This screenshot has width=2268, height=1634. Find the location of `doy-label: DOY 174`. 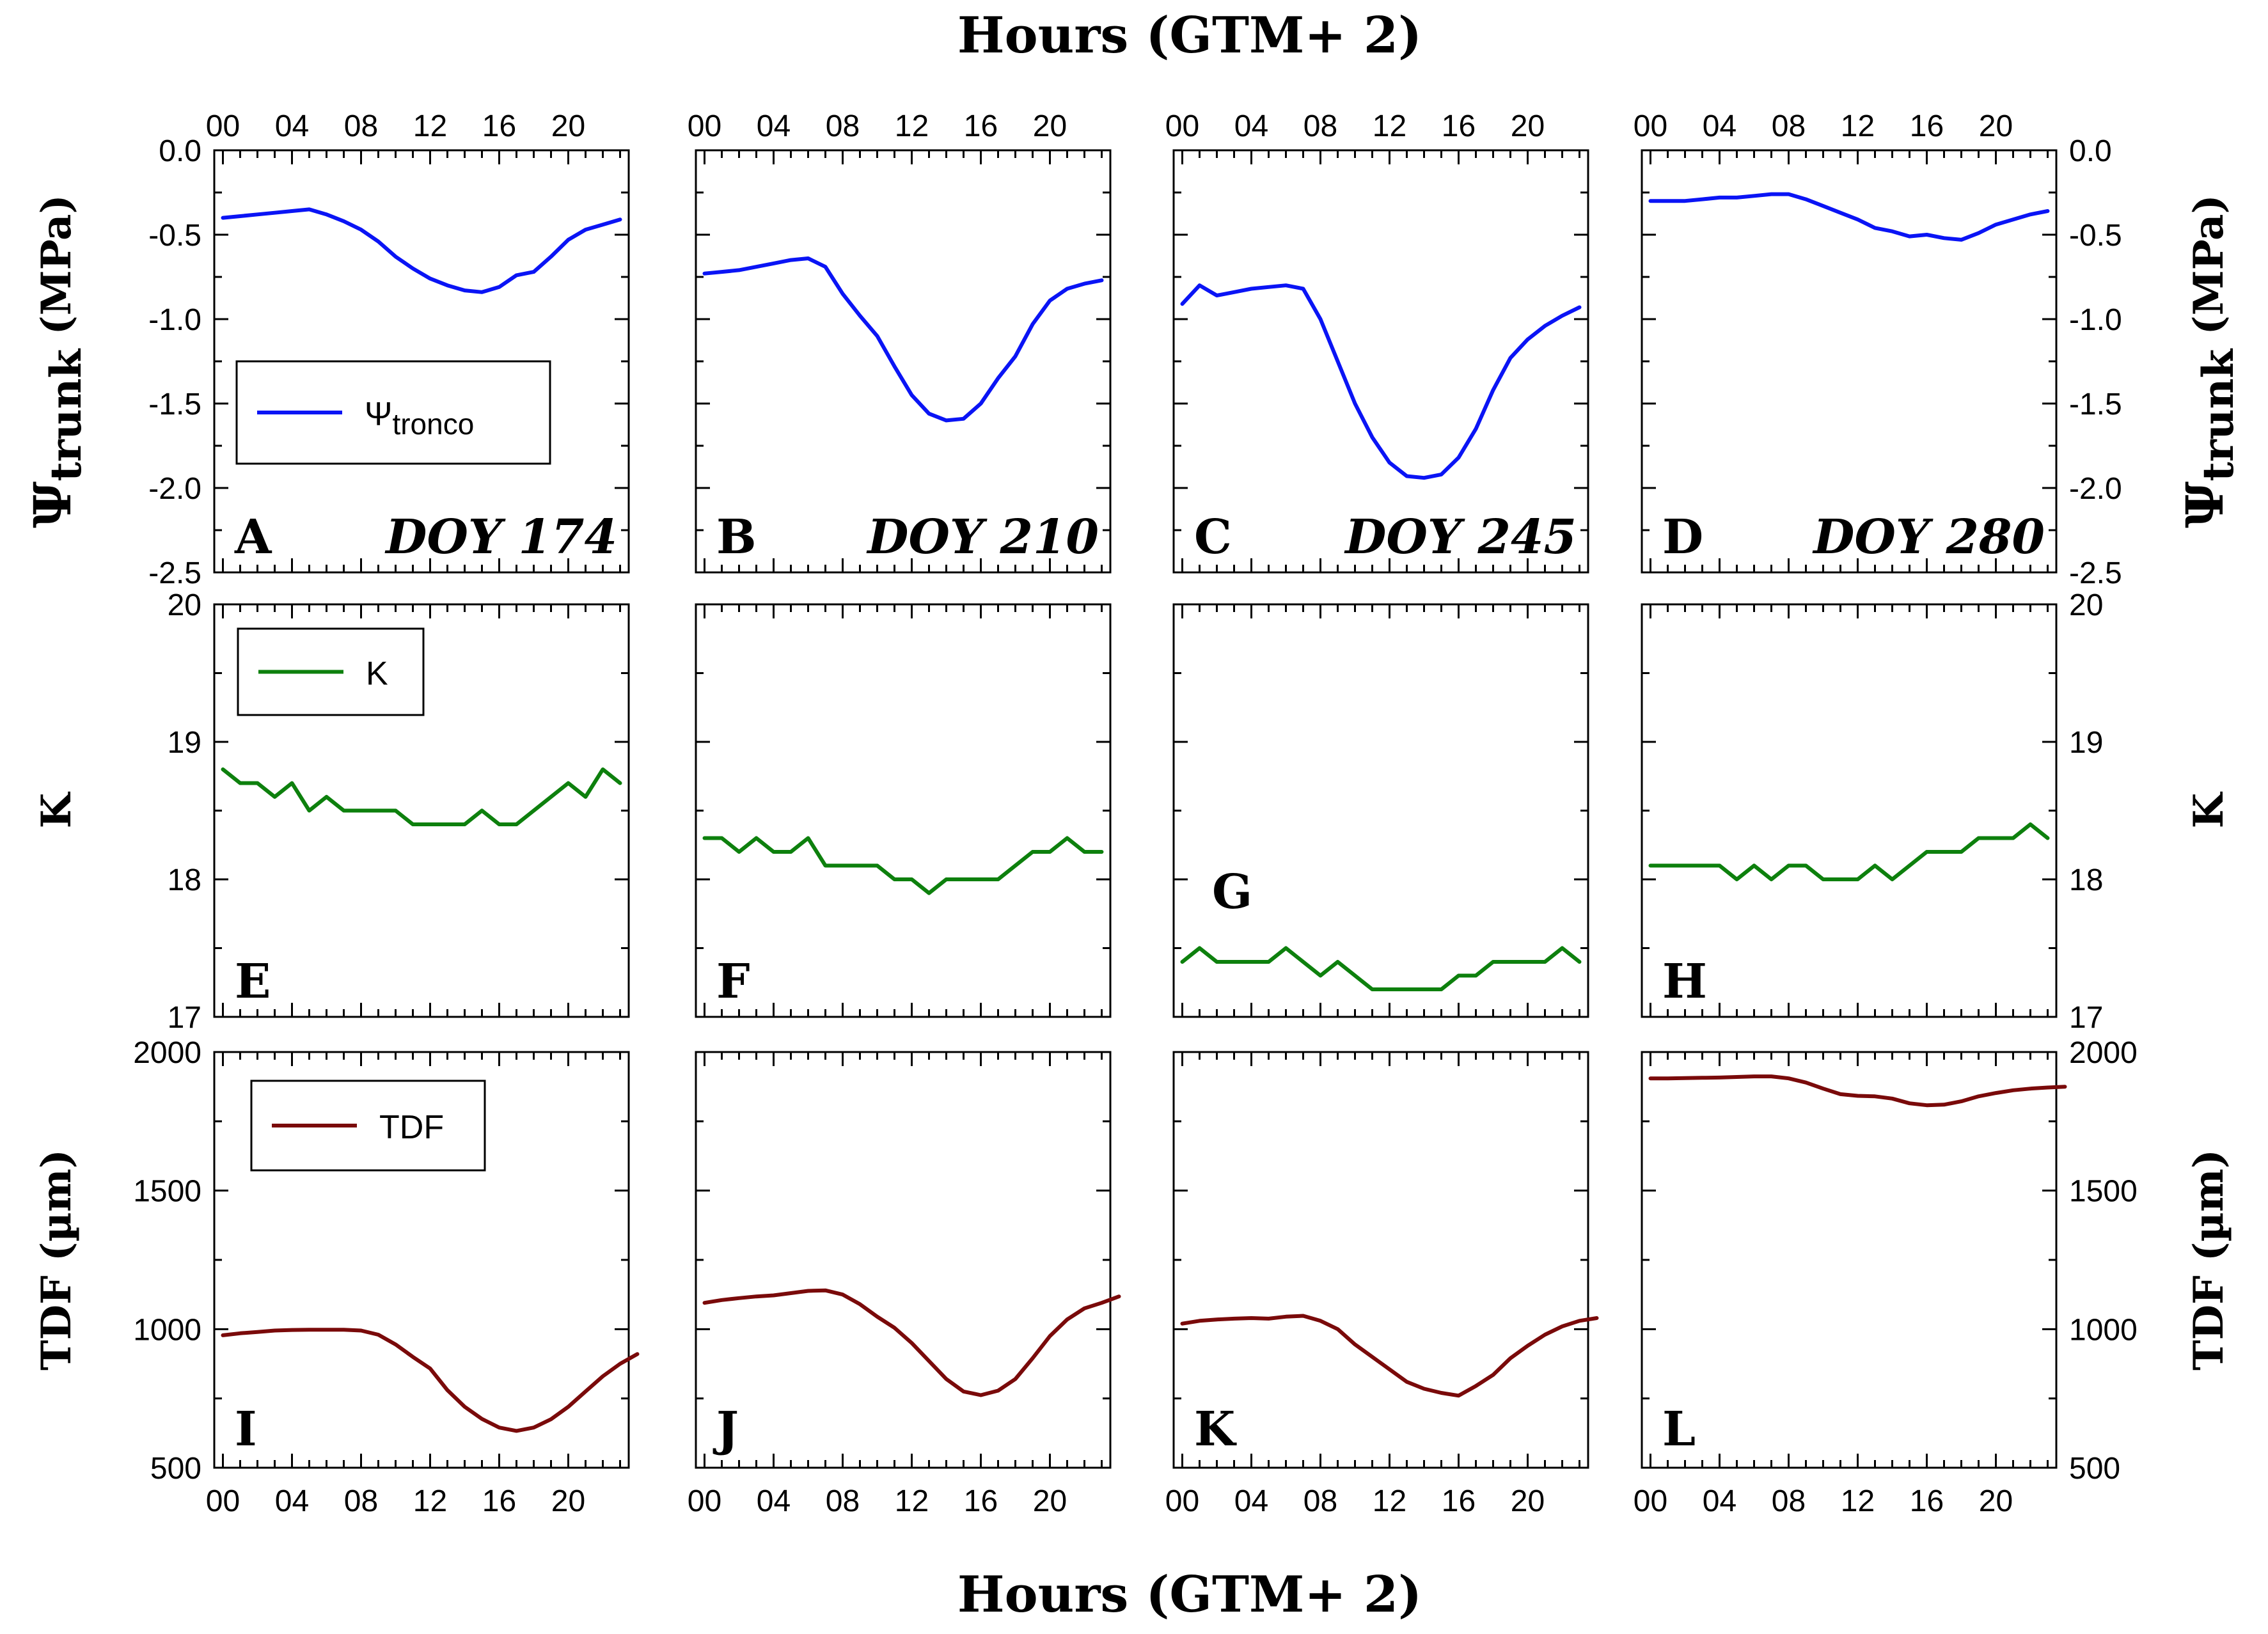

doy-label: DOY 174 is located at coordinates (501, 537).